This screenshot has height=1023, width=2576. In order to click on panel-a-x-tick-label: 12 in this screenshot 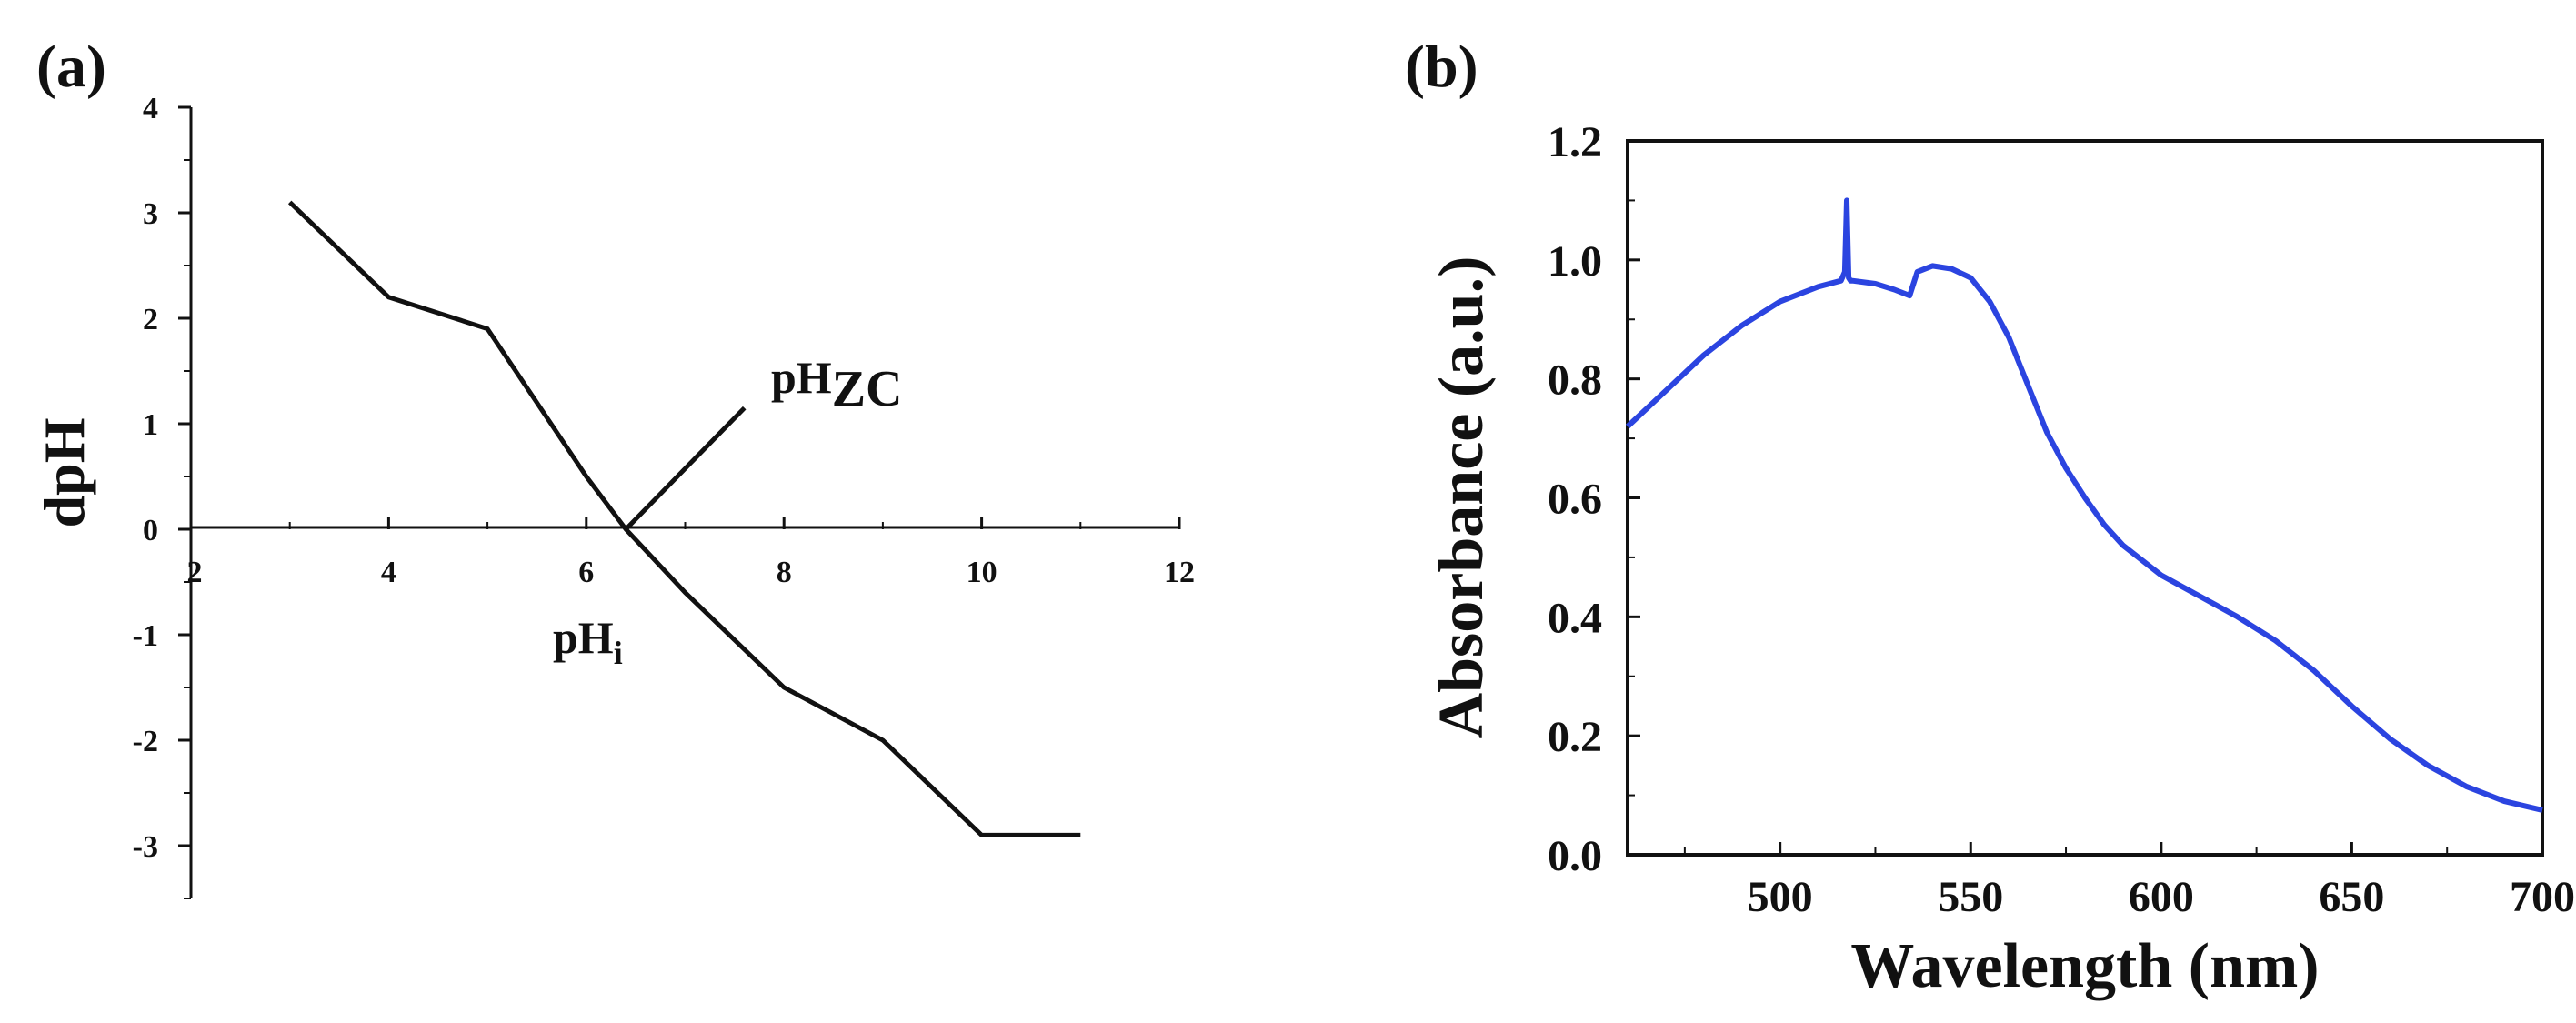, I will do `click(1179, 572)`.